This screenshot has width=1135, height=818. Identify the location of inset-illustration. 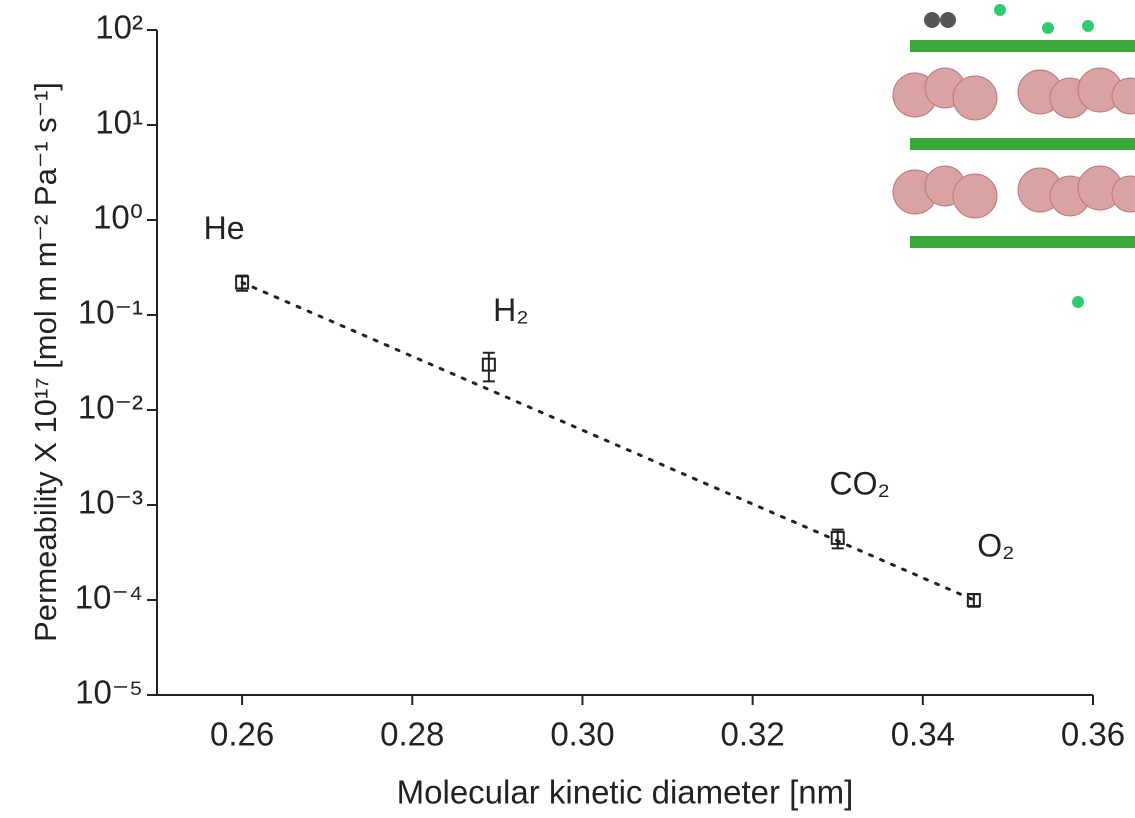
(1013, 156).